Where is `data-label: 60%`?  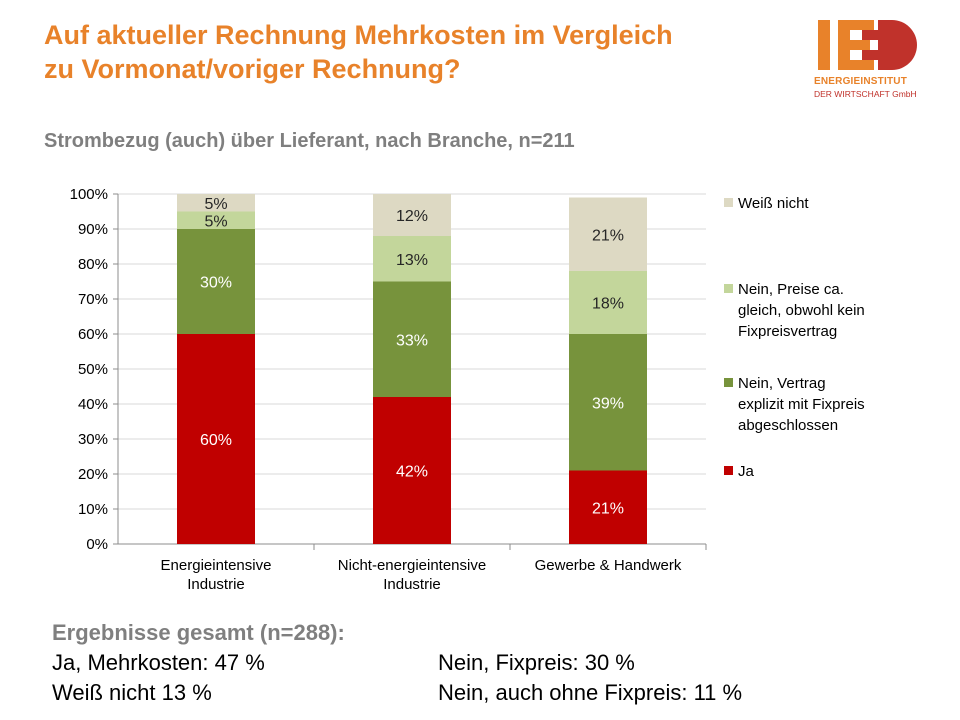 data-label: 60% is located at coordinates (216, 440).